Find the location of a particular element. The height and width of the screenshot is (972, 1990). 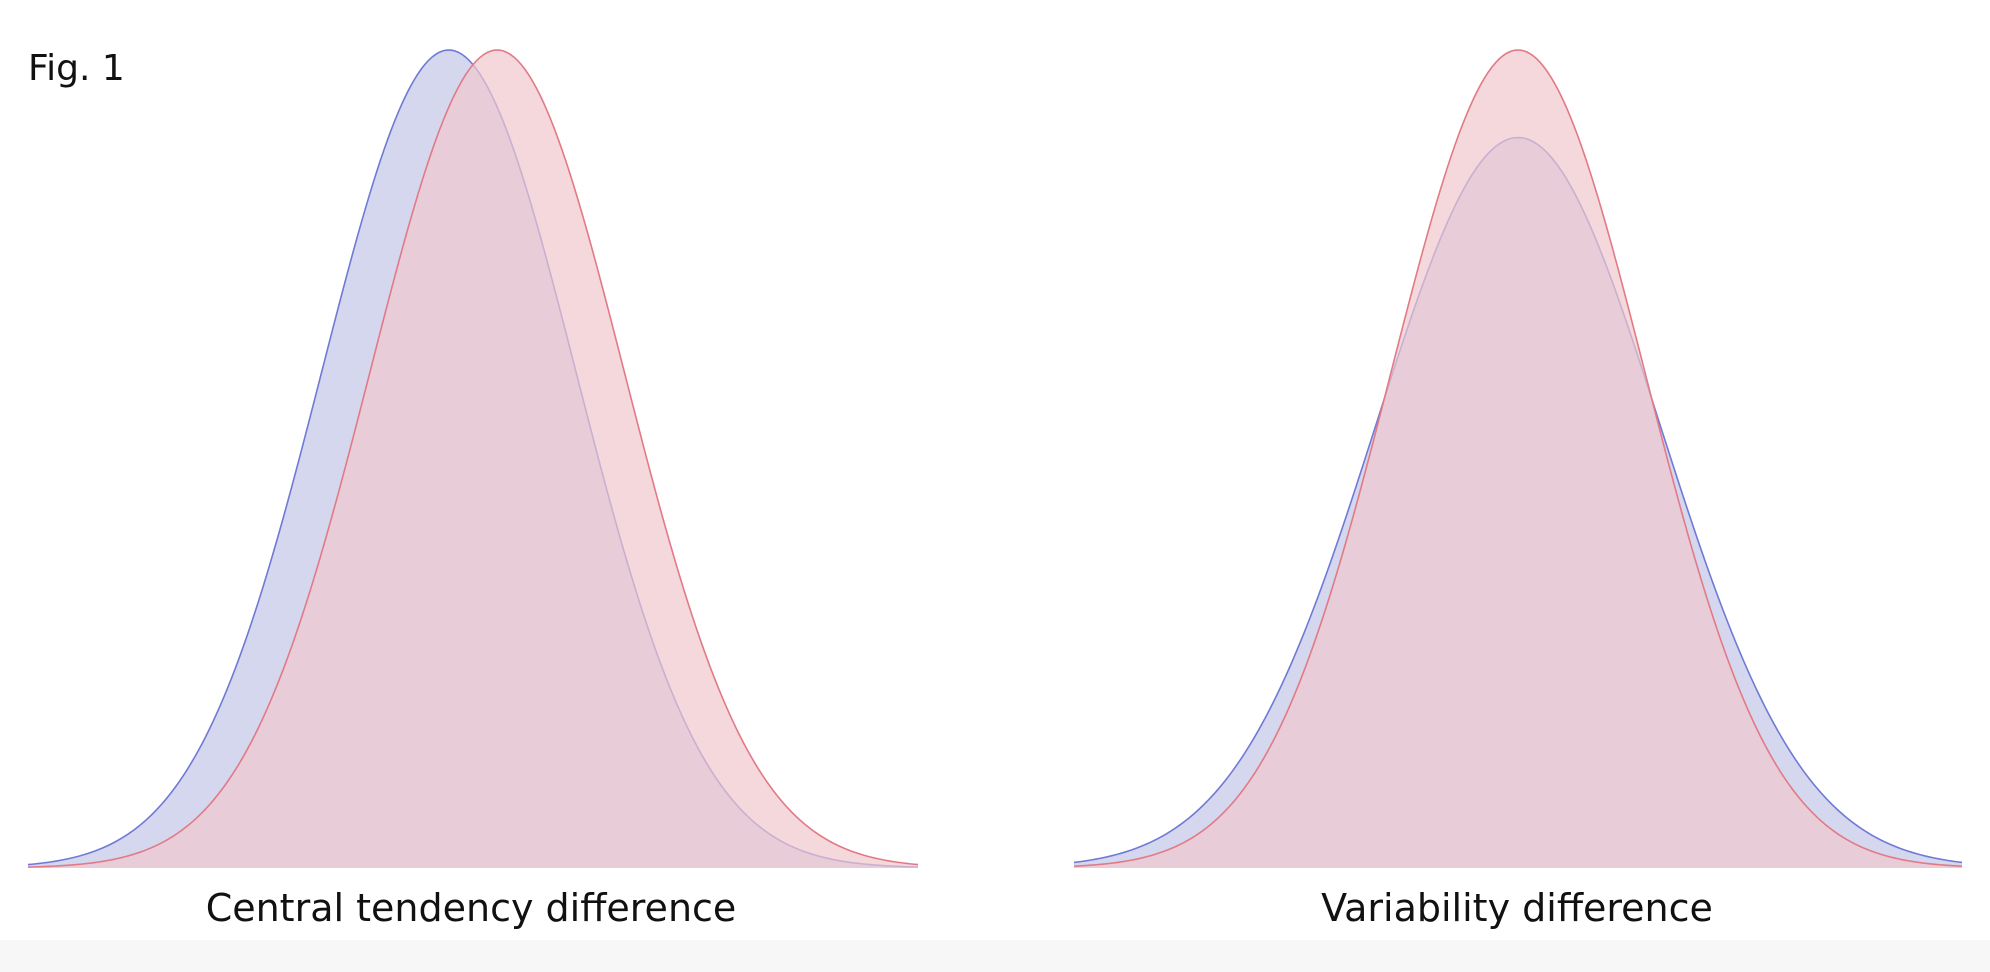

figure-label: Fig. 1 is located at coordinates (76, 68).